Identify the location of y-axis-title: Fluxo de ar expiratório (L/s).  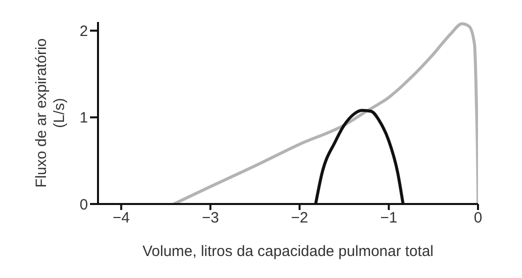
(50, 113).